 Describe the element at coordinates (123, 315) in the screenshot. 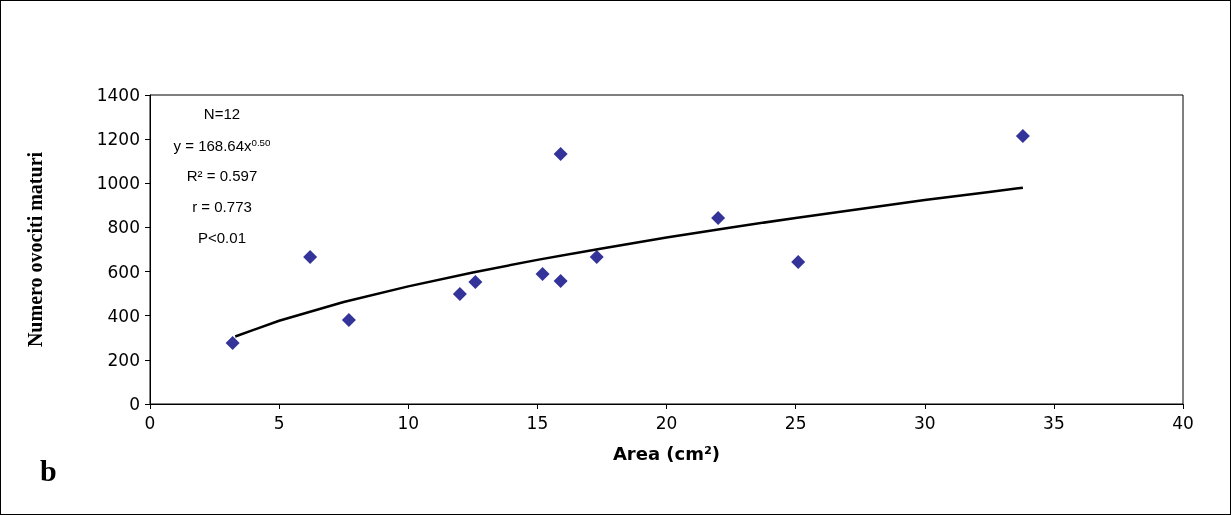

I see `y-tick-label: 400` at that location.